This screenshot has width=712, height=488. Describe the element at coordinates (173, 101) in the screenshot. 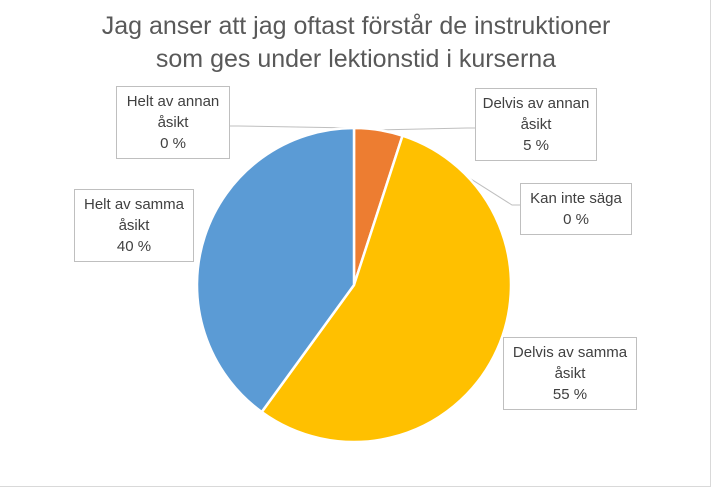

I see `data-label-text: Helt av annan` at that location.